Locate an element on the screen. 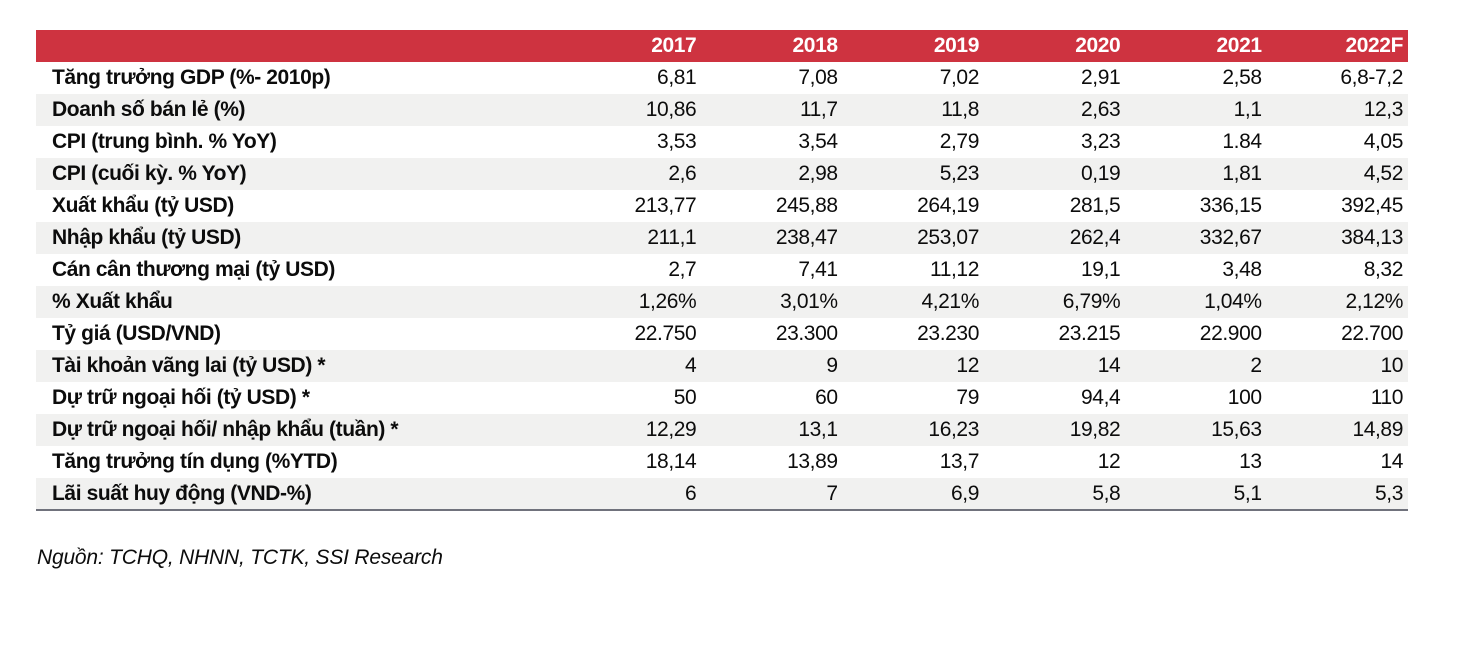 The width and height of the screenshot is (1468, 656). cell-value: 12,3 is located at coordinates (1383, 109).